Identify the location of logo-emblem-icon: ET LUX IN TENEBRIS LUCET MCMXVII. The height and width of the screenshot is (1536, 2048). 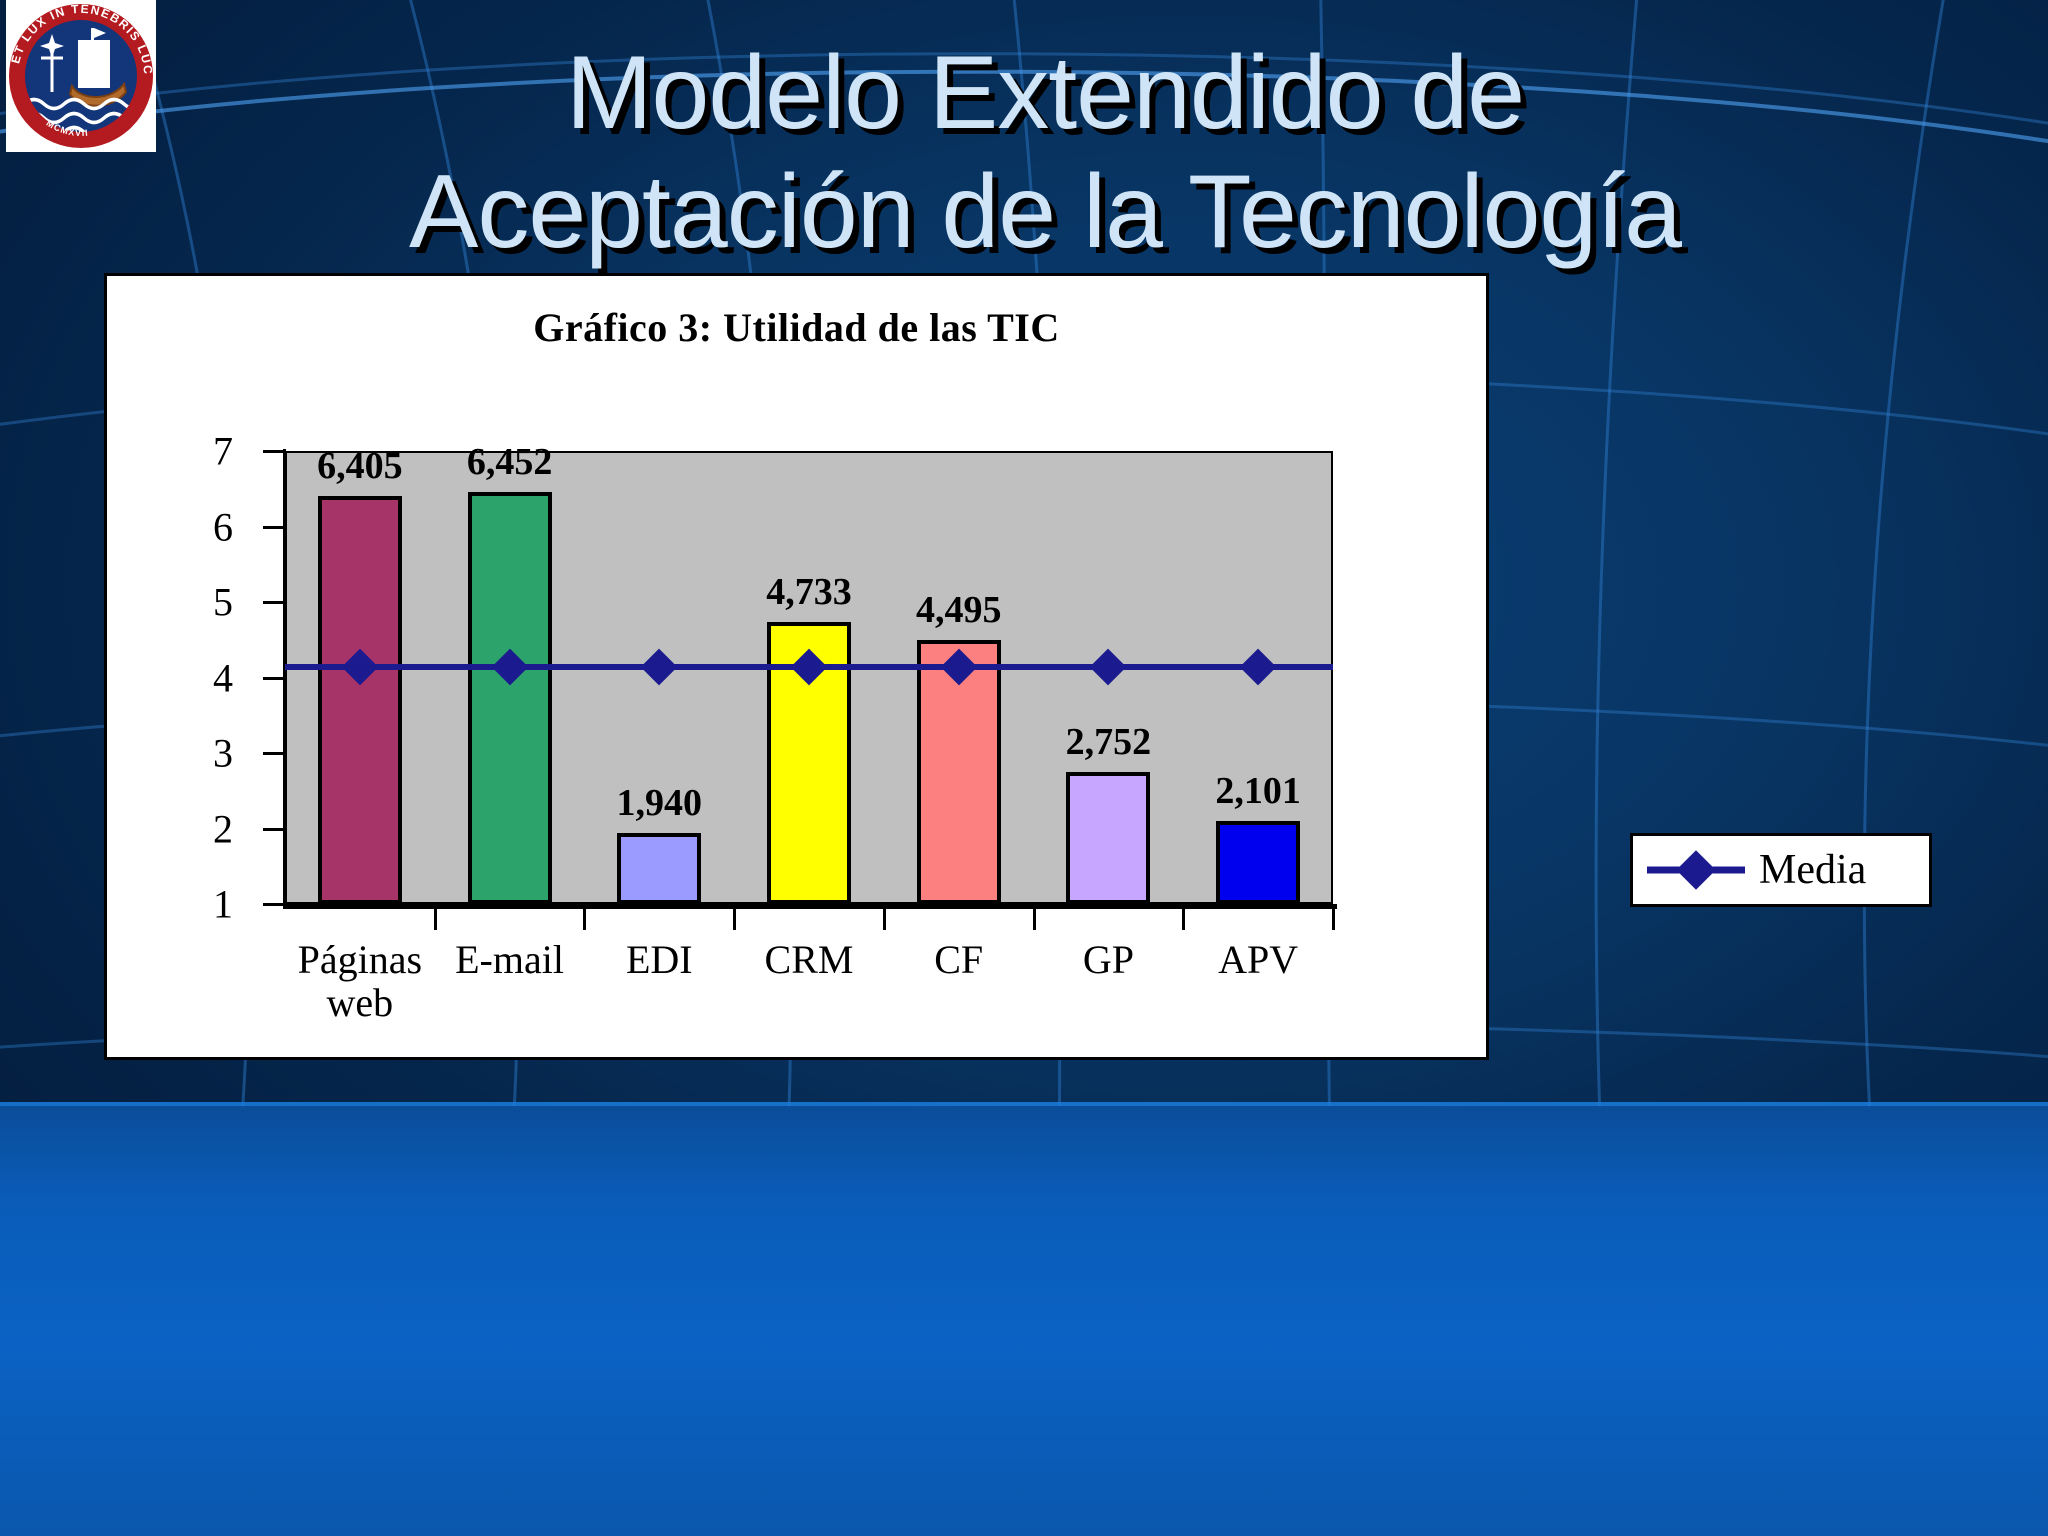
(80, 74).